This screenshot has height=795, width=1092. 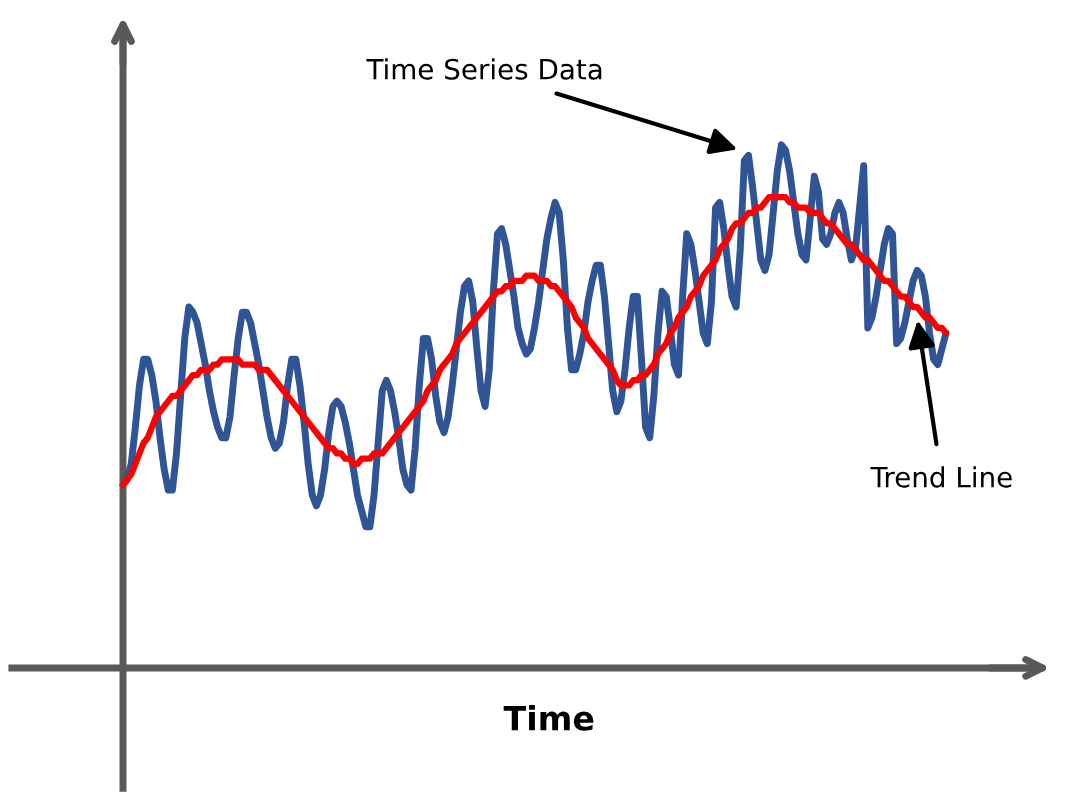 What do you see at coordinates (941, 477) in the screenshot?
I see `annotation: Trend Line` at bounding box center [941, 477].